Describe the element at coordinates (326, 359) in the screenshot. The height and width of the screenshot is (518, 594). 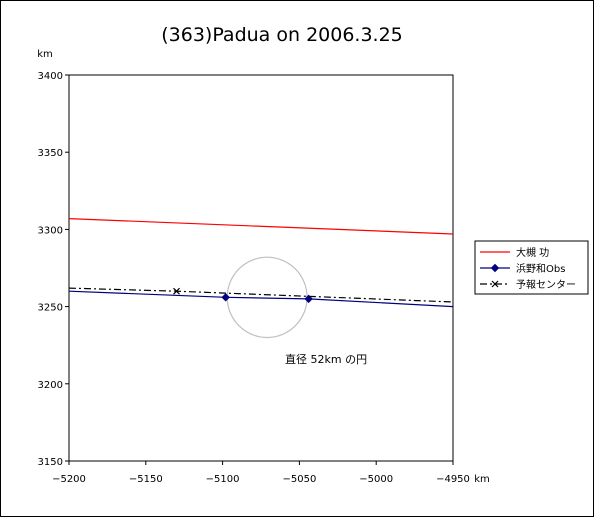
I see `circle-annotation: 直径 52km の円` at that location.